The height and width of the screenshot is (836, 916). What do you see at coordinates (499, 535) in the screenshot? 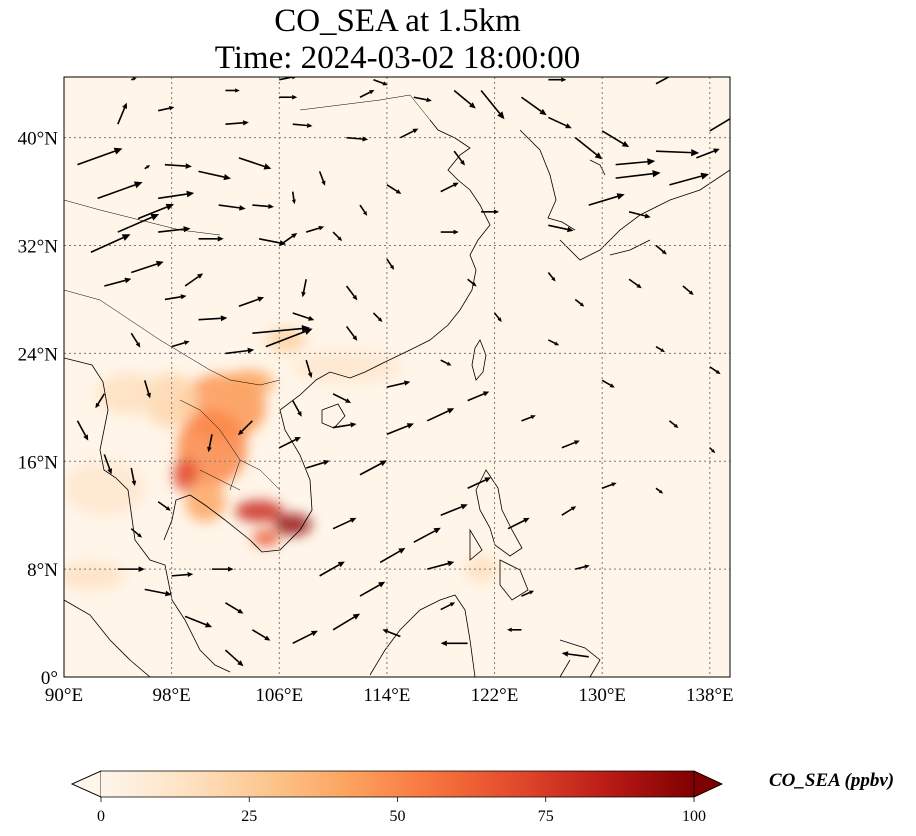
I see `coastline-philippines` at bounding box center [499, 535].